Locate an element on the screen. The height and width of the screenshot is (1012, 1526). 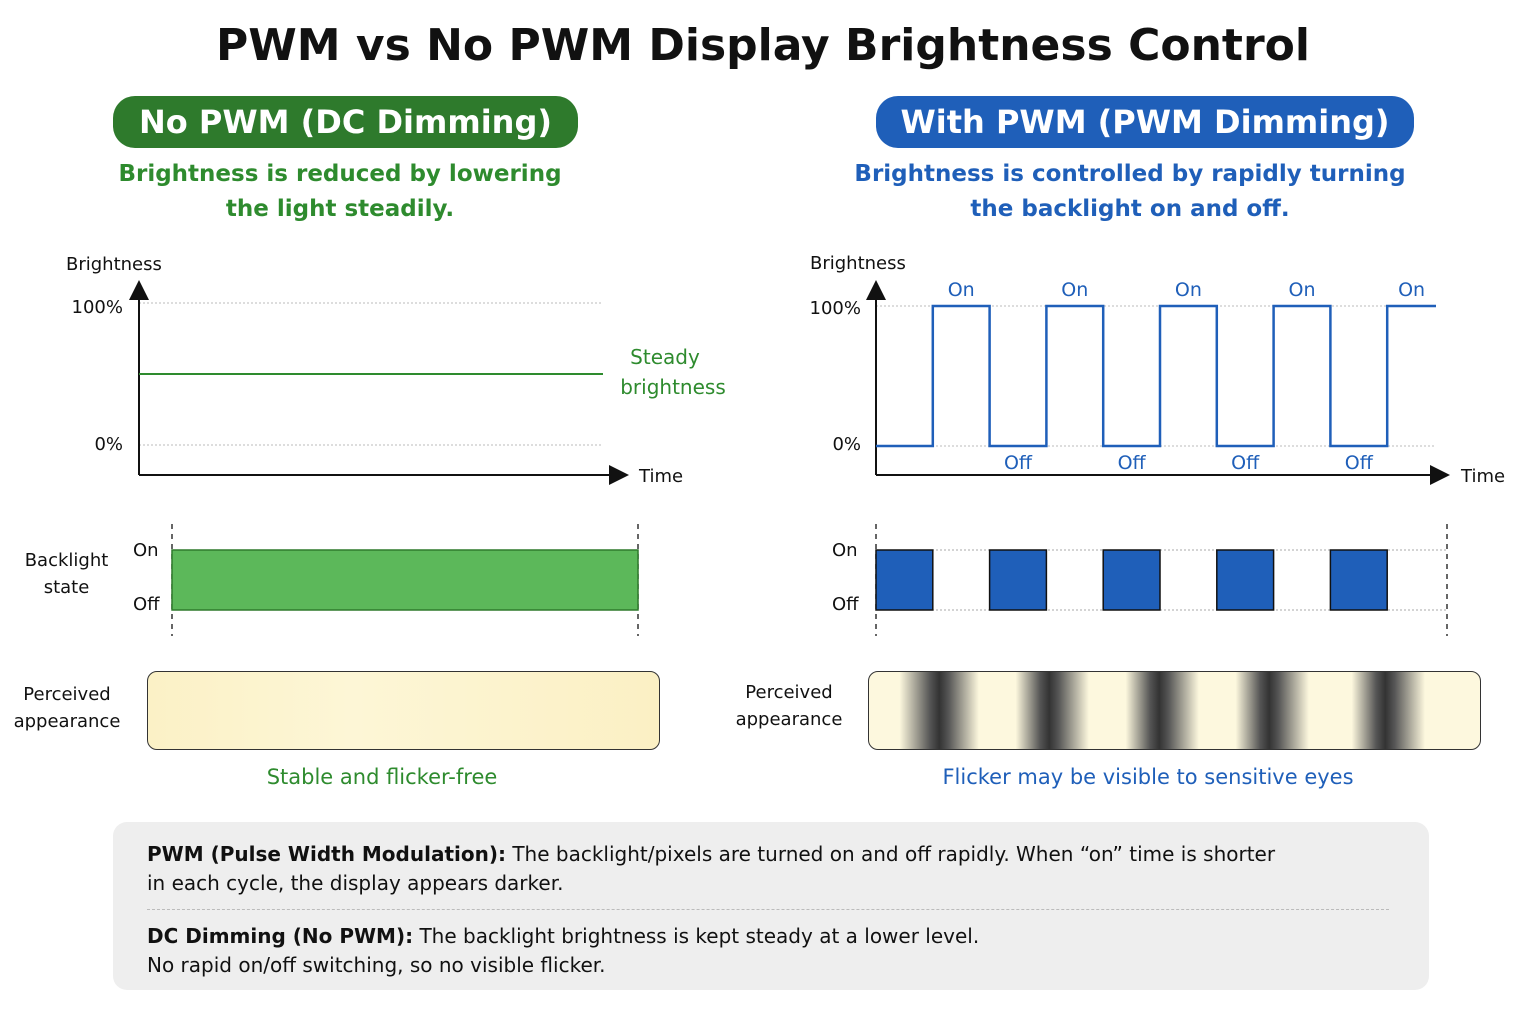
dc-ytick-max: 100% is located at coordinates (97, 307).